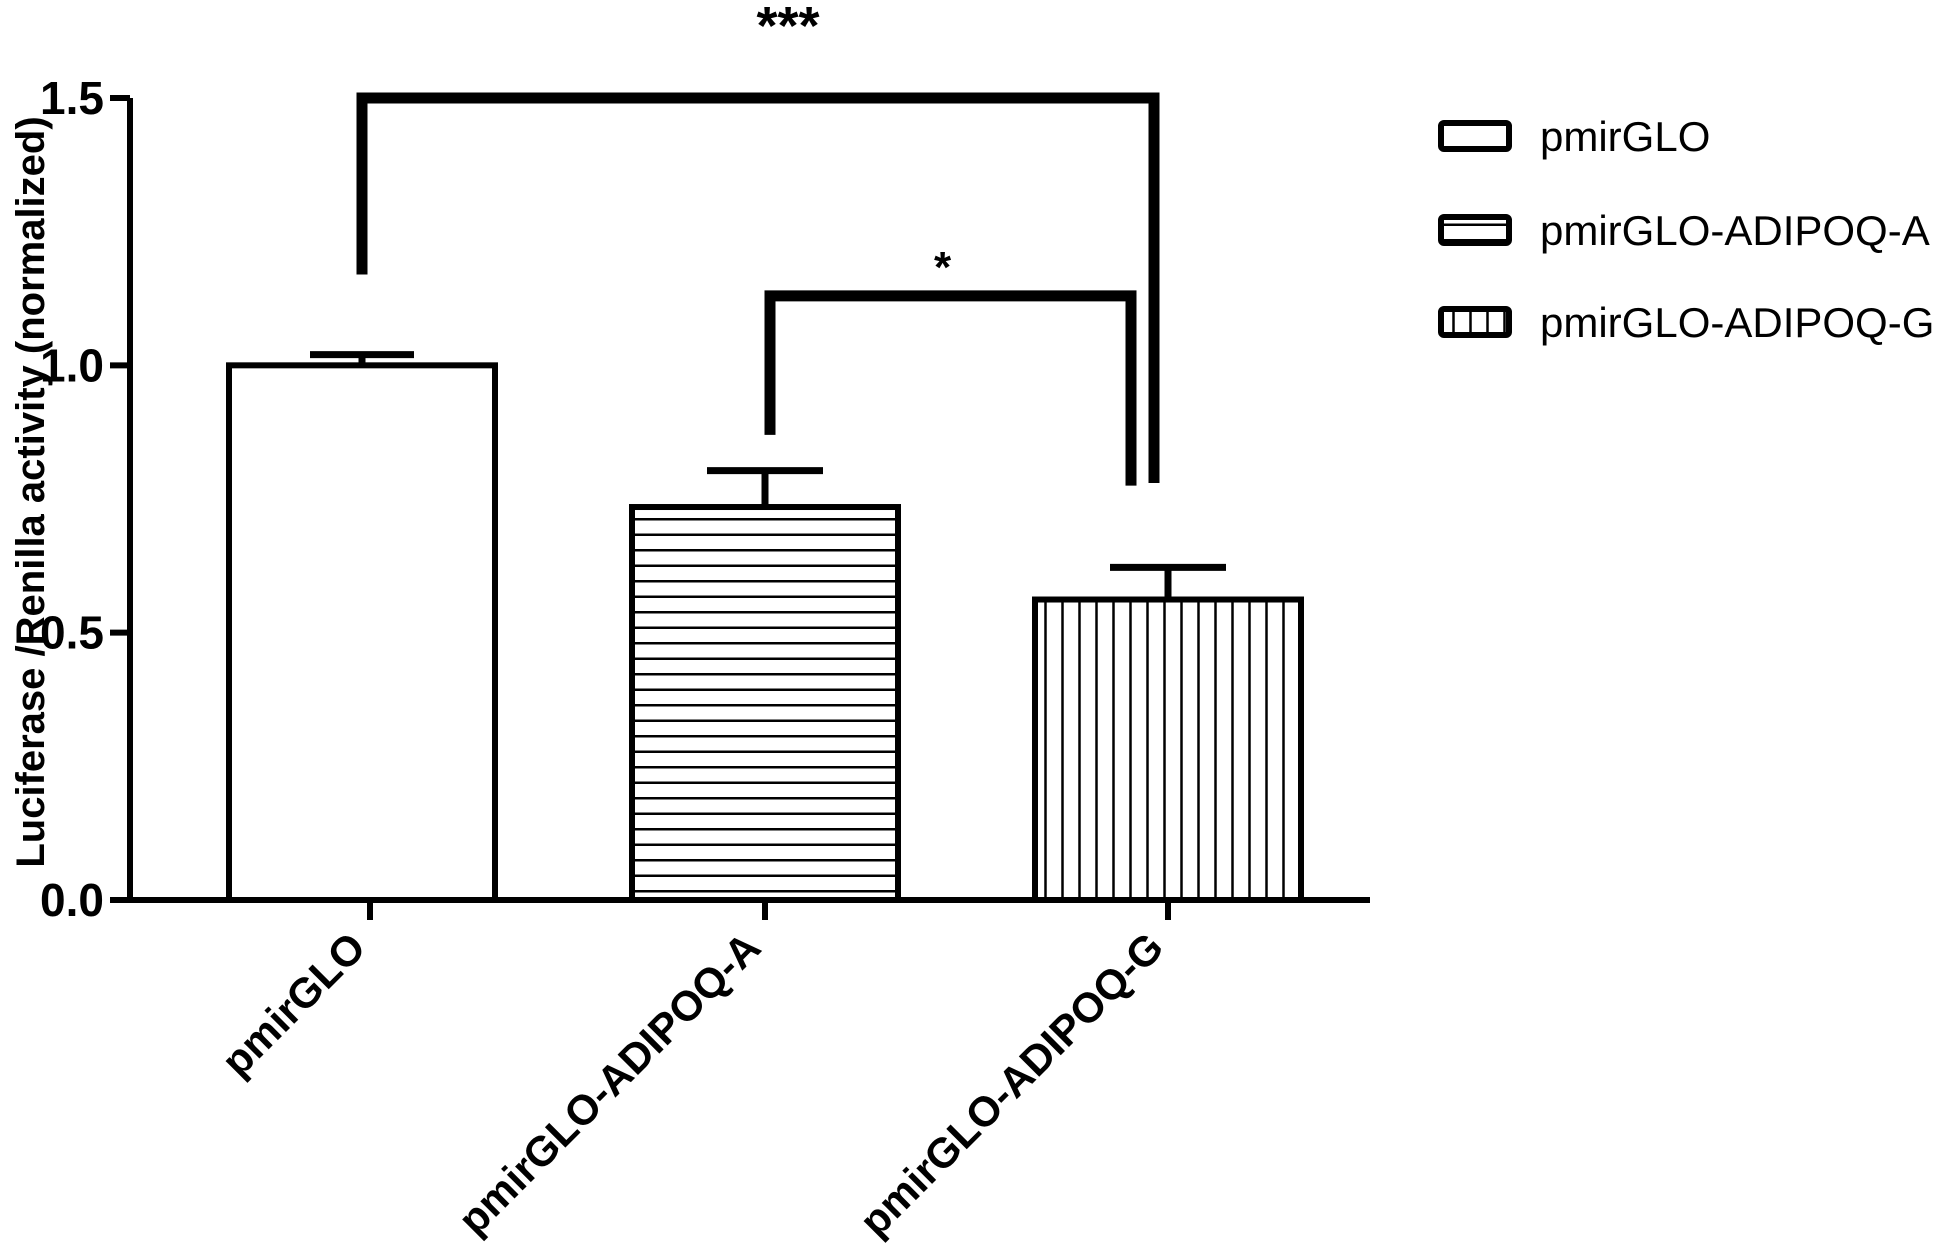 This screenshot has width=1937, height=1253. What do you see at coordinates (72, 633) in the screenshot?
I see `y-tick-label: 0.5` at bounding box center [72, 633].